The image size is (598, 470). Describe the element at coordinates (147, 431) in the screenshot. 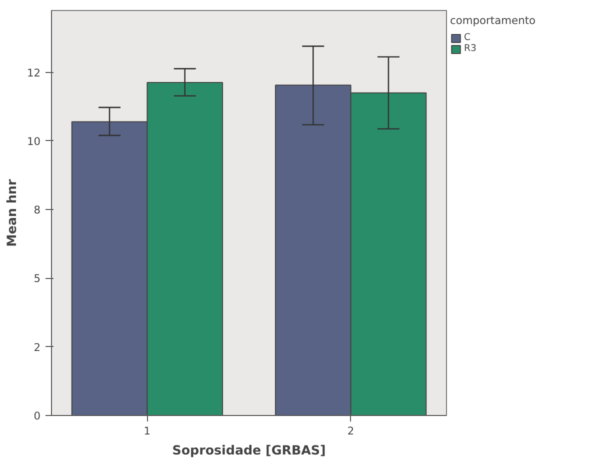

I see `x-tick-label: 1` at that location.